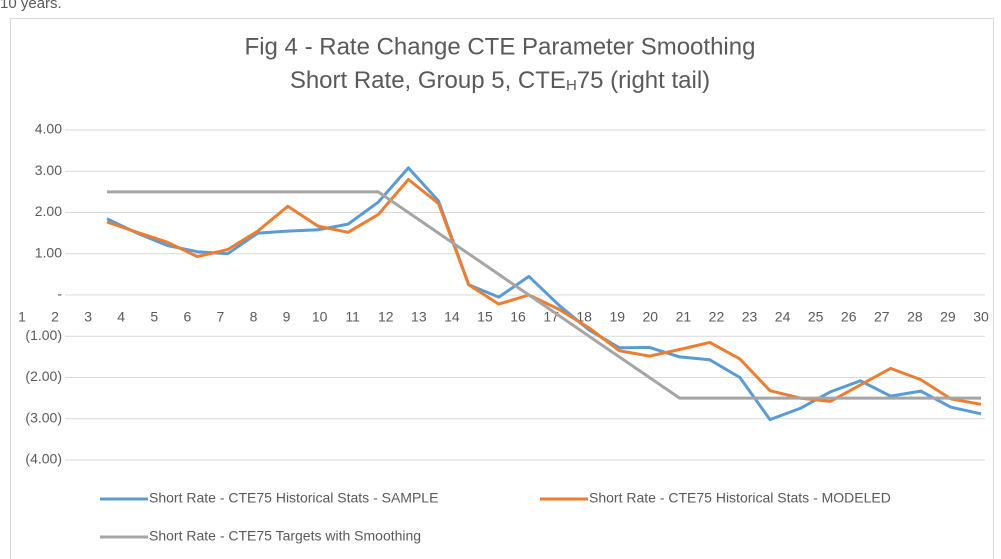  I want to click on x-tick-label: 6, so click(187, 317).